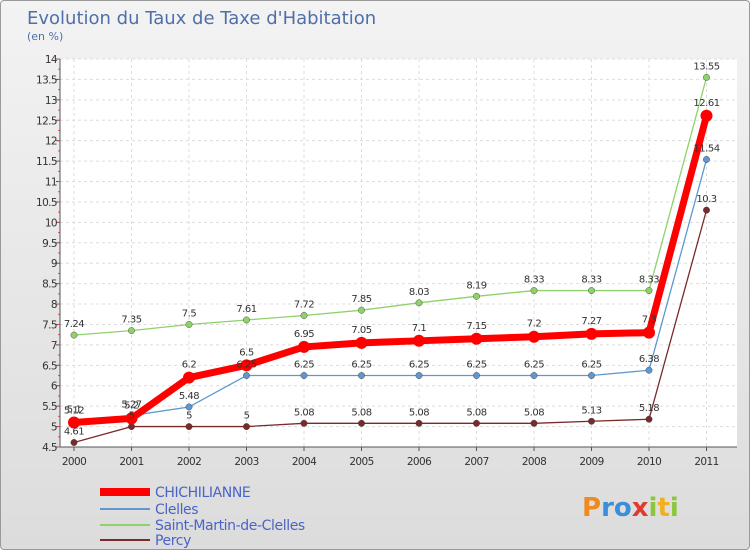  I want to click on legend-label: Percy, so click(173, 541).